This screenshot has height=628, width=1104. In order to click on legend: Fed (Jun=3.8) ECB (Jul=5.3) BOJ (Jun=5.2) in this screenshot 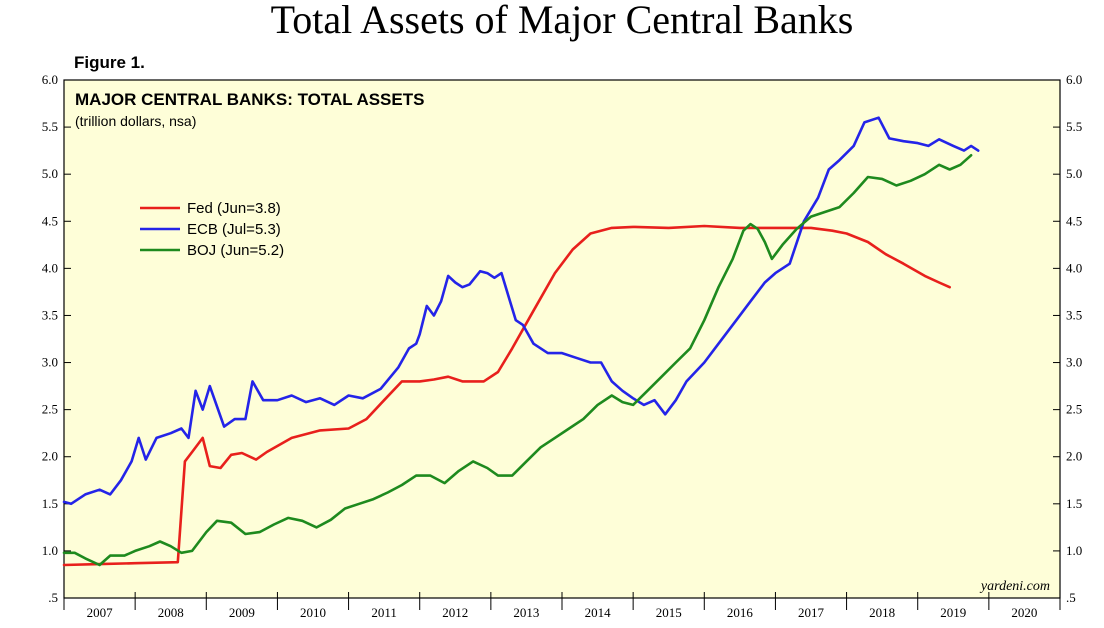, I will do `click(212, 229)`.